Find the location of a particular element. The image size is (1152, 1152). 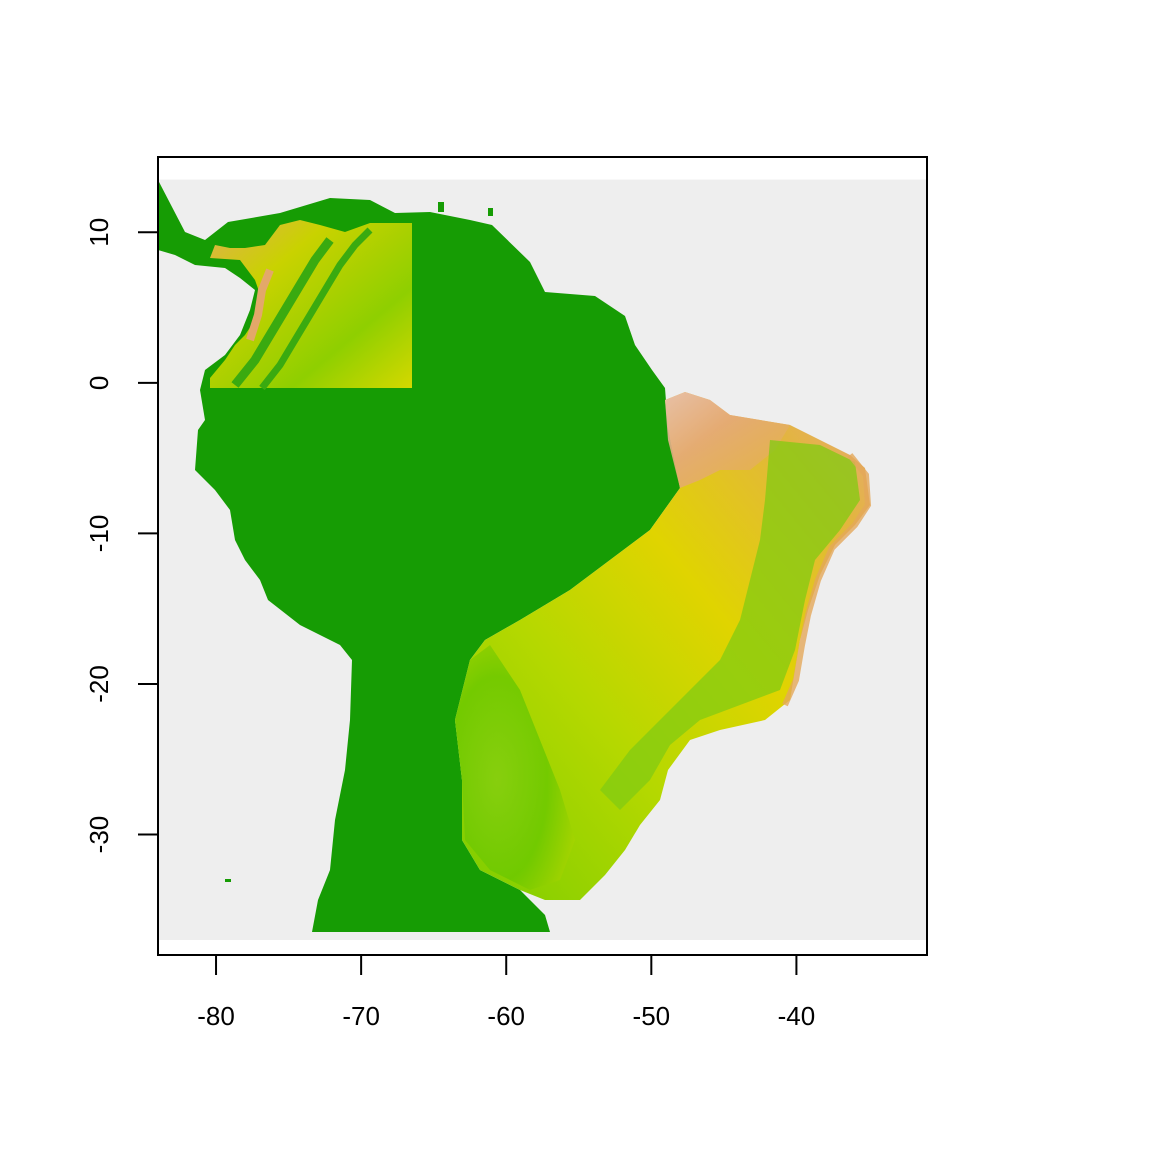

x-tick-label: -40 is located at coordinates (797, 1016).